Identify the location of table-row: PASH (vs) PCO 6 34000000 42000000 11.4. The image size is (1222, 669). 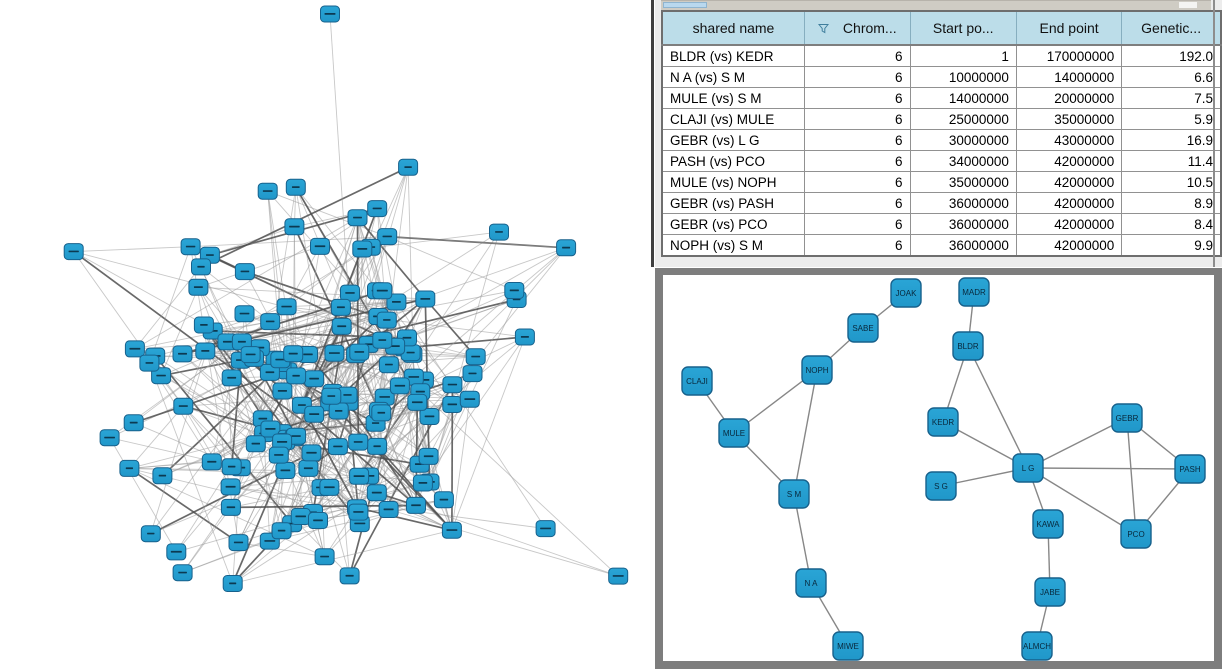
(941, 161).